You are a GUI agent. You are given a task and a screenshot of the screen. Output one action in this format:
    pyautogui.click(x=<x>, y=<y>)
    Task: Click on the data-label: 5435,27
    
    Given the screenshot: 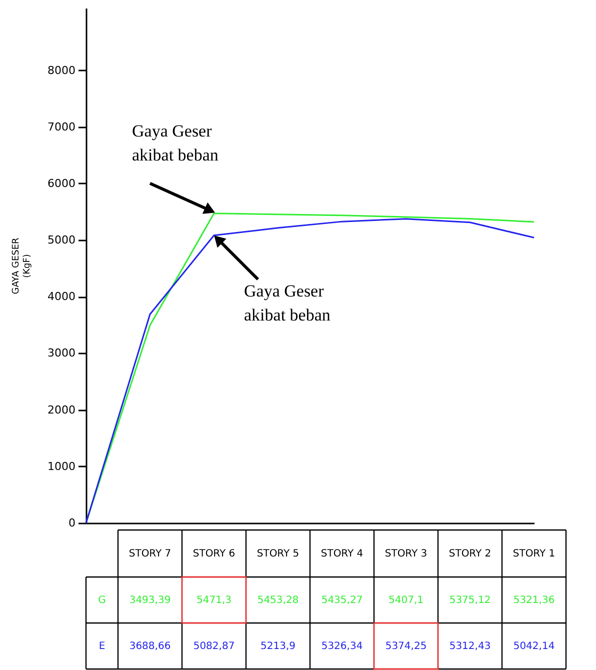 What is the action you would take?
    pyautogui.click(x=342, y=600)
    